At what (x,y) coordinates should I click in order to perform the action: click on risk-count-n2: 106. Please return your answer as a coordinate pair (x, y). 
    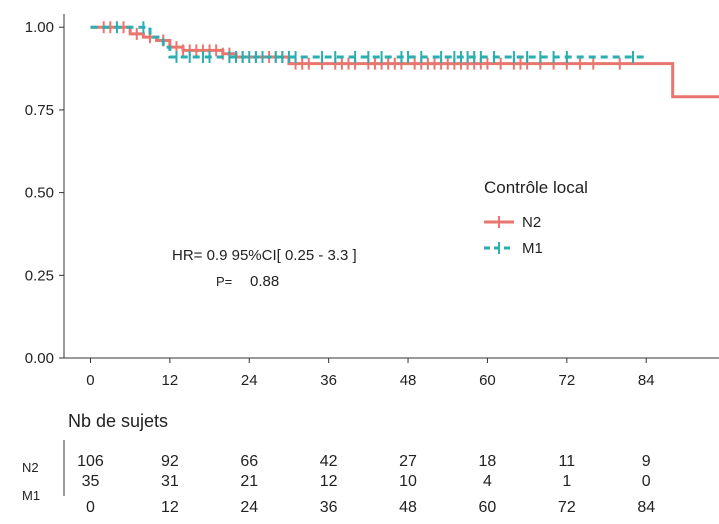
    Looking at the image, I should click on (90, 461).